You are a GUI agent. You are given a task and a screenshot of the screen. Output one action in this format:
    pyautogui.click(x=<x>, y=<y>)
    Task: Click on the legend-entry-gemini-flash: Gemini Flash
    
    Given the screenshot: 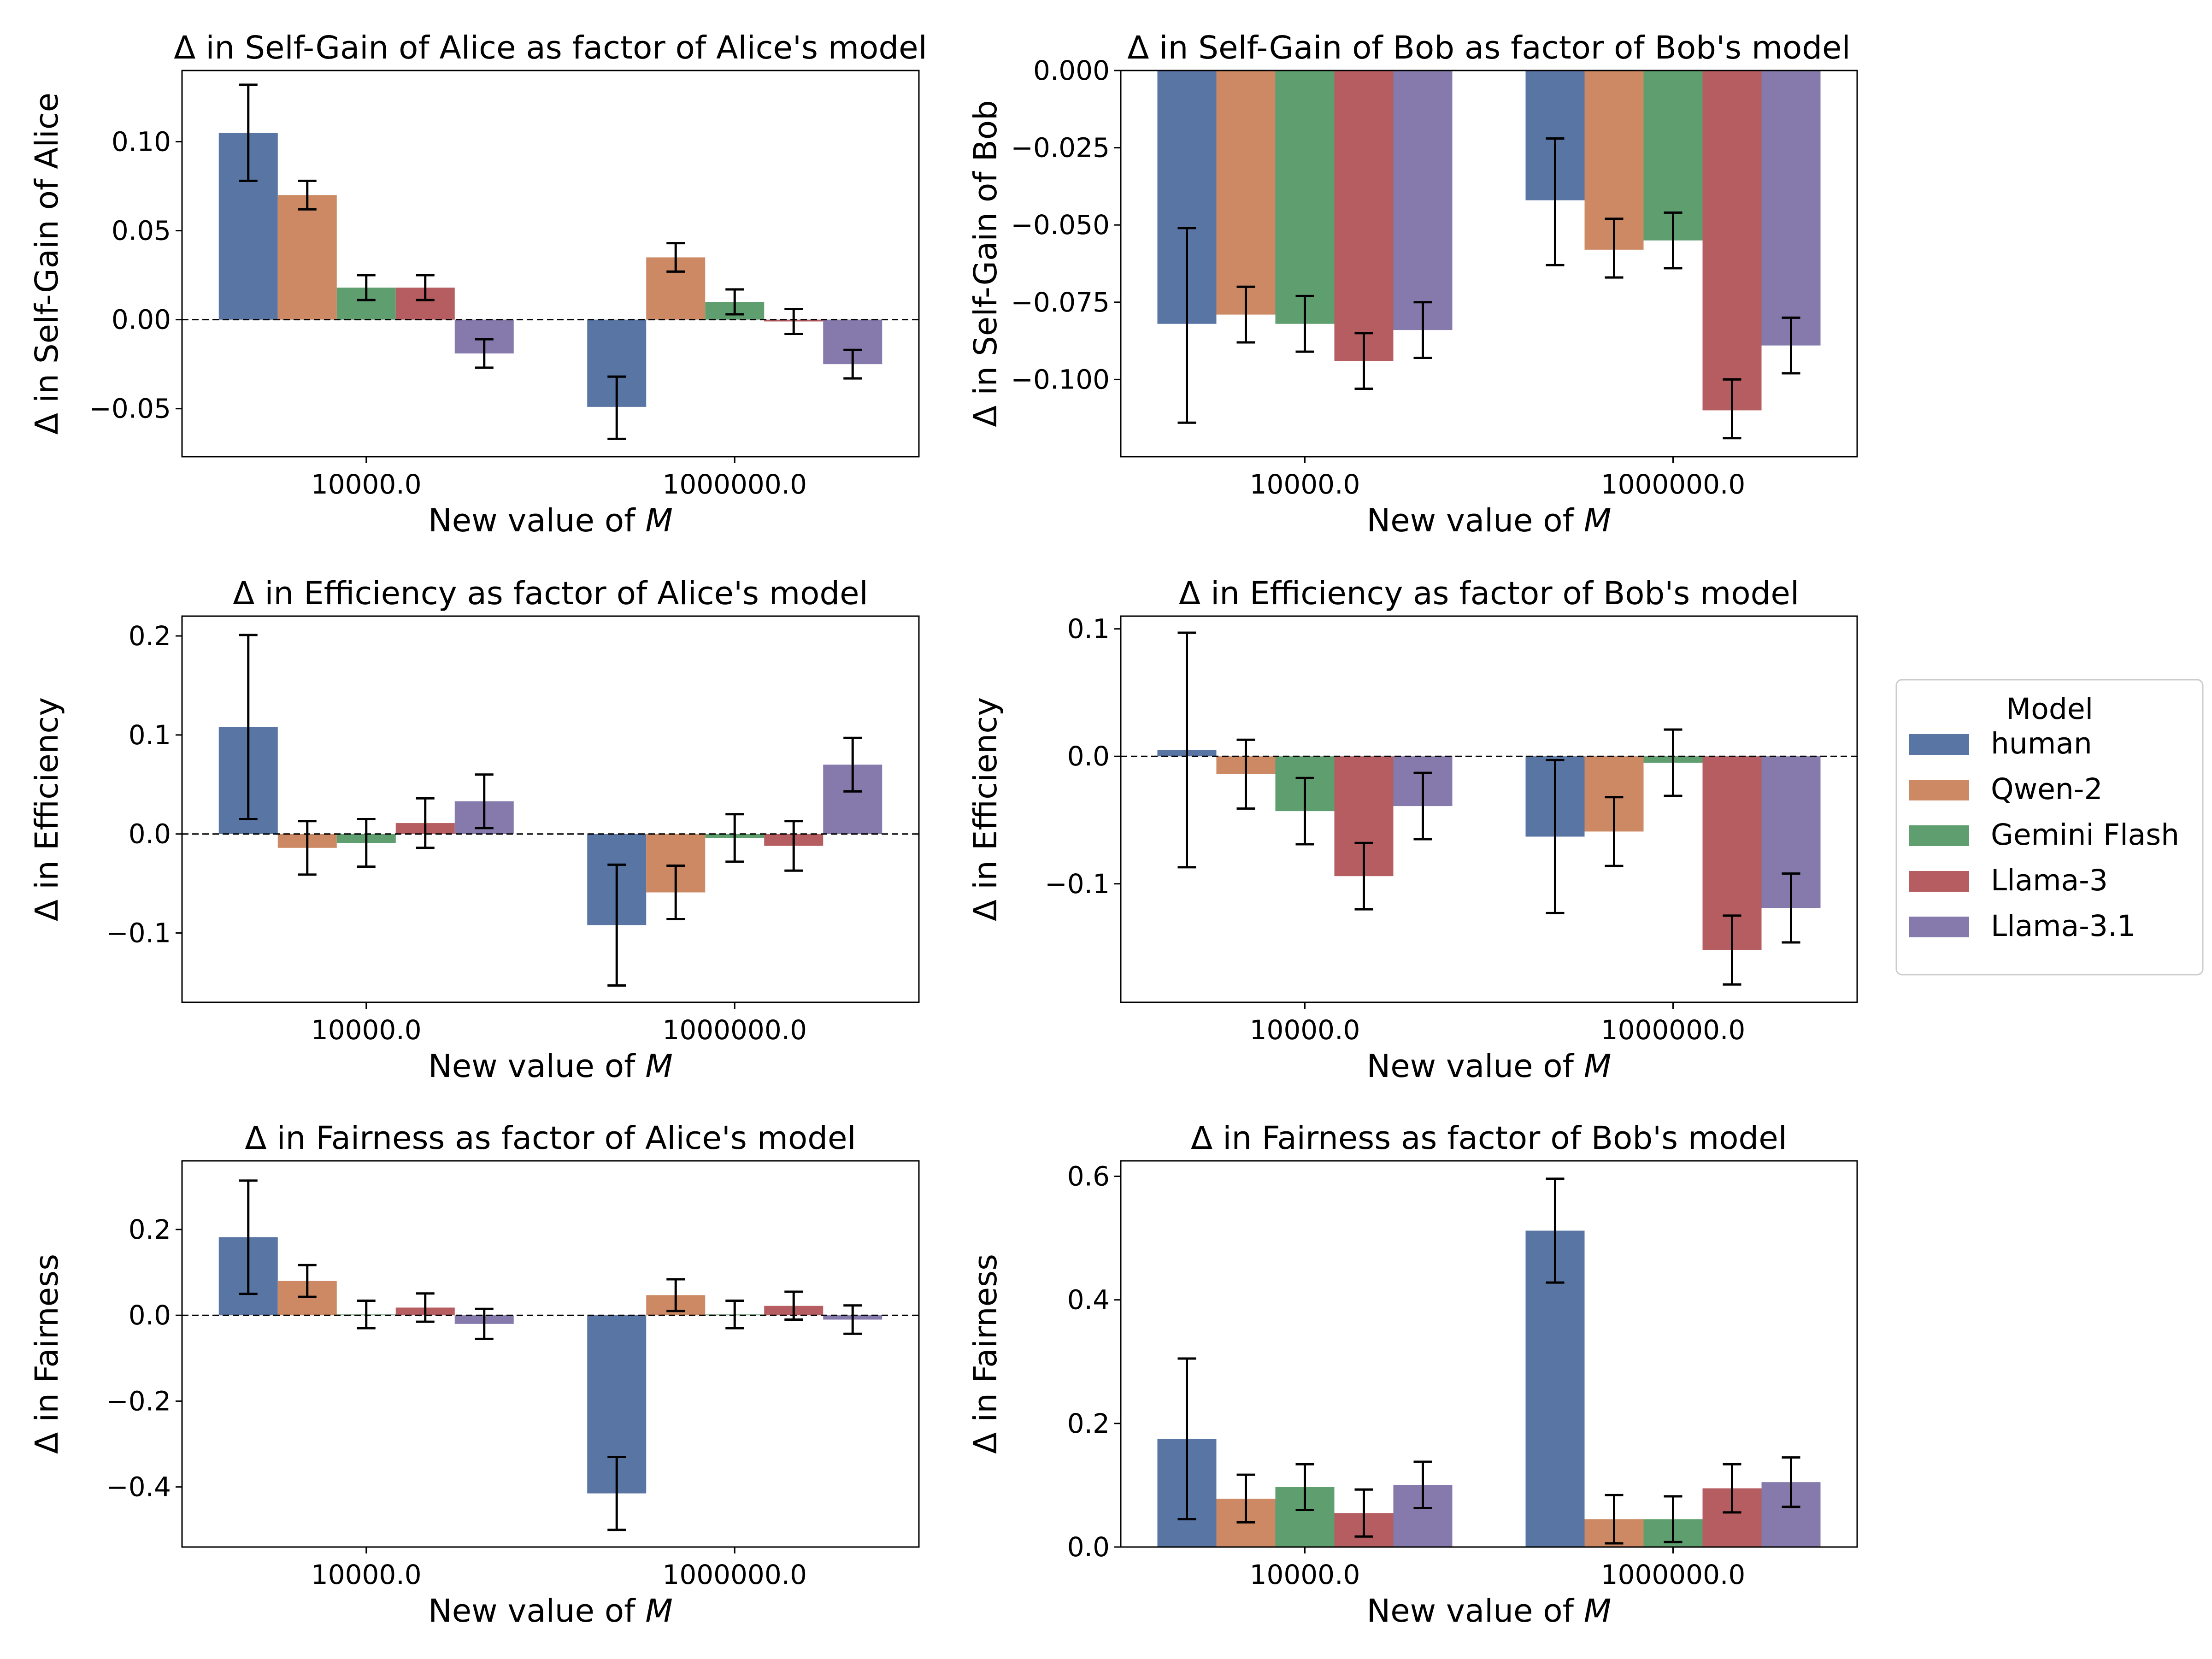 What is the action you would take?
    pyautogui.click(x=2044, y=835)
    